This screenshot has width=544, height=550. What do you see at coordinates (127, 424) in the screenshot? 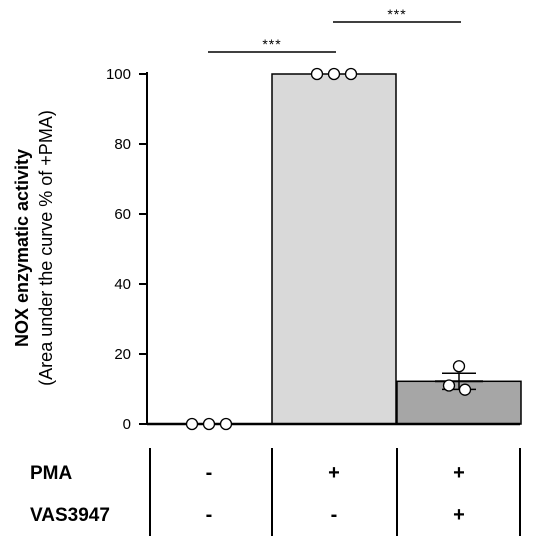
I see `y-tick-label: 0` at bounding box center [127, 424].